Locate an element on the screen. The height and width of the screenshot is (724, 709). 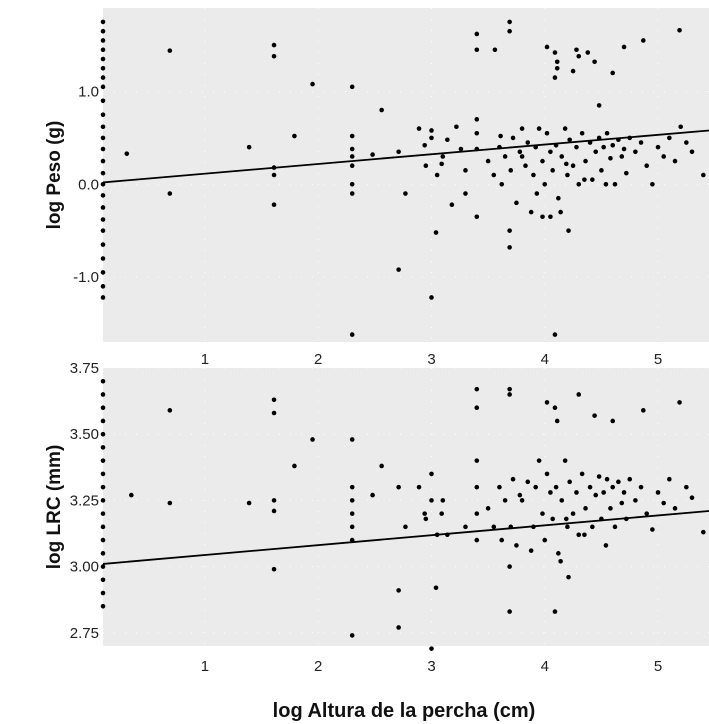
y-tick-label: 0.0 is located at coordinates (88, 184).